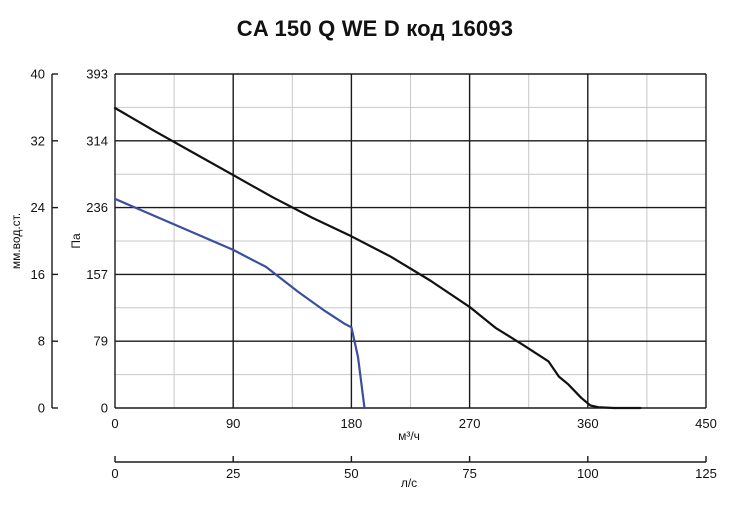 This screenshot has height=508, width=750. I want to click on secondary-y-tick-label: 16, so click(38, 274).